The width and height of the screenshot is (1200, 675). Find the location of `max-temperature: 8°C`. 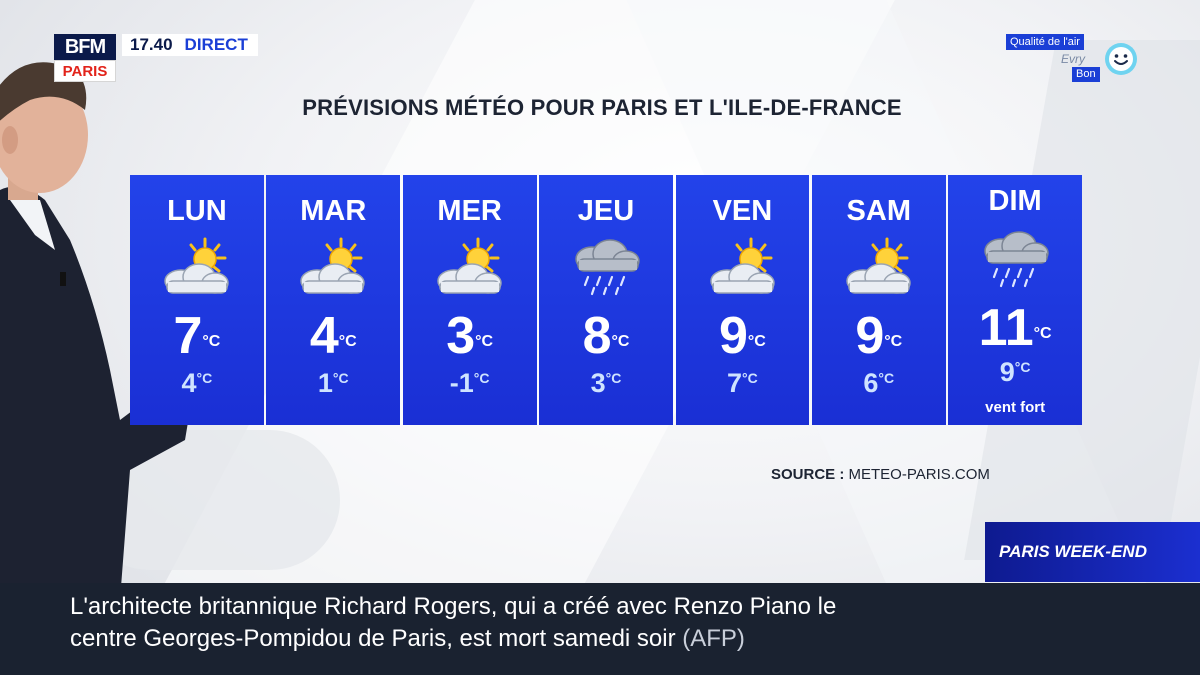

max-temperature: 8°C is located at coordinates (606, 336).